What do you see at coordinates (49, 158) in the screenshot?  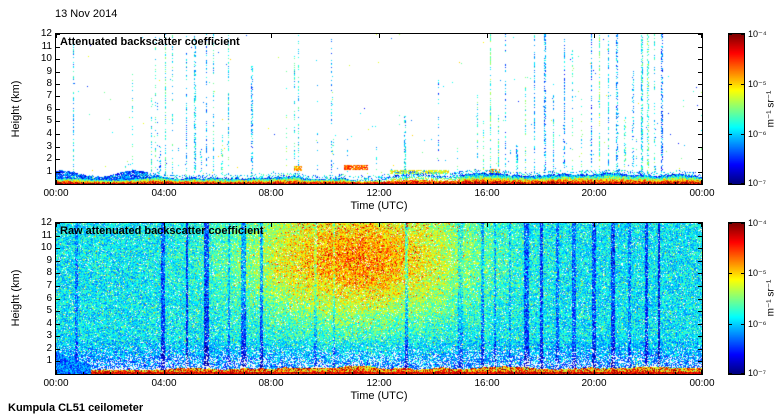 I see `y-tick-label: 2` at bounding box center [49, 158].